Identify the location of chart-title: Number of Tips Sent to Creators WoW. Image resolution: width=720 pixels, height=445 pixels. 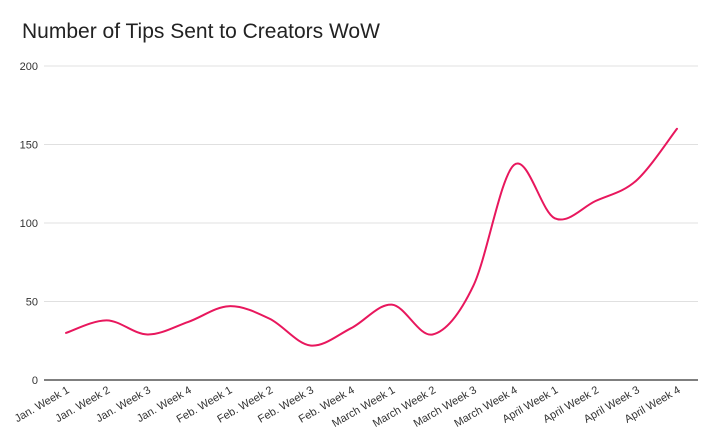
(201, 31).